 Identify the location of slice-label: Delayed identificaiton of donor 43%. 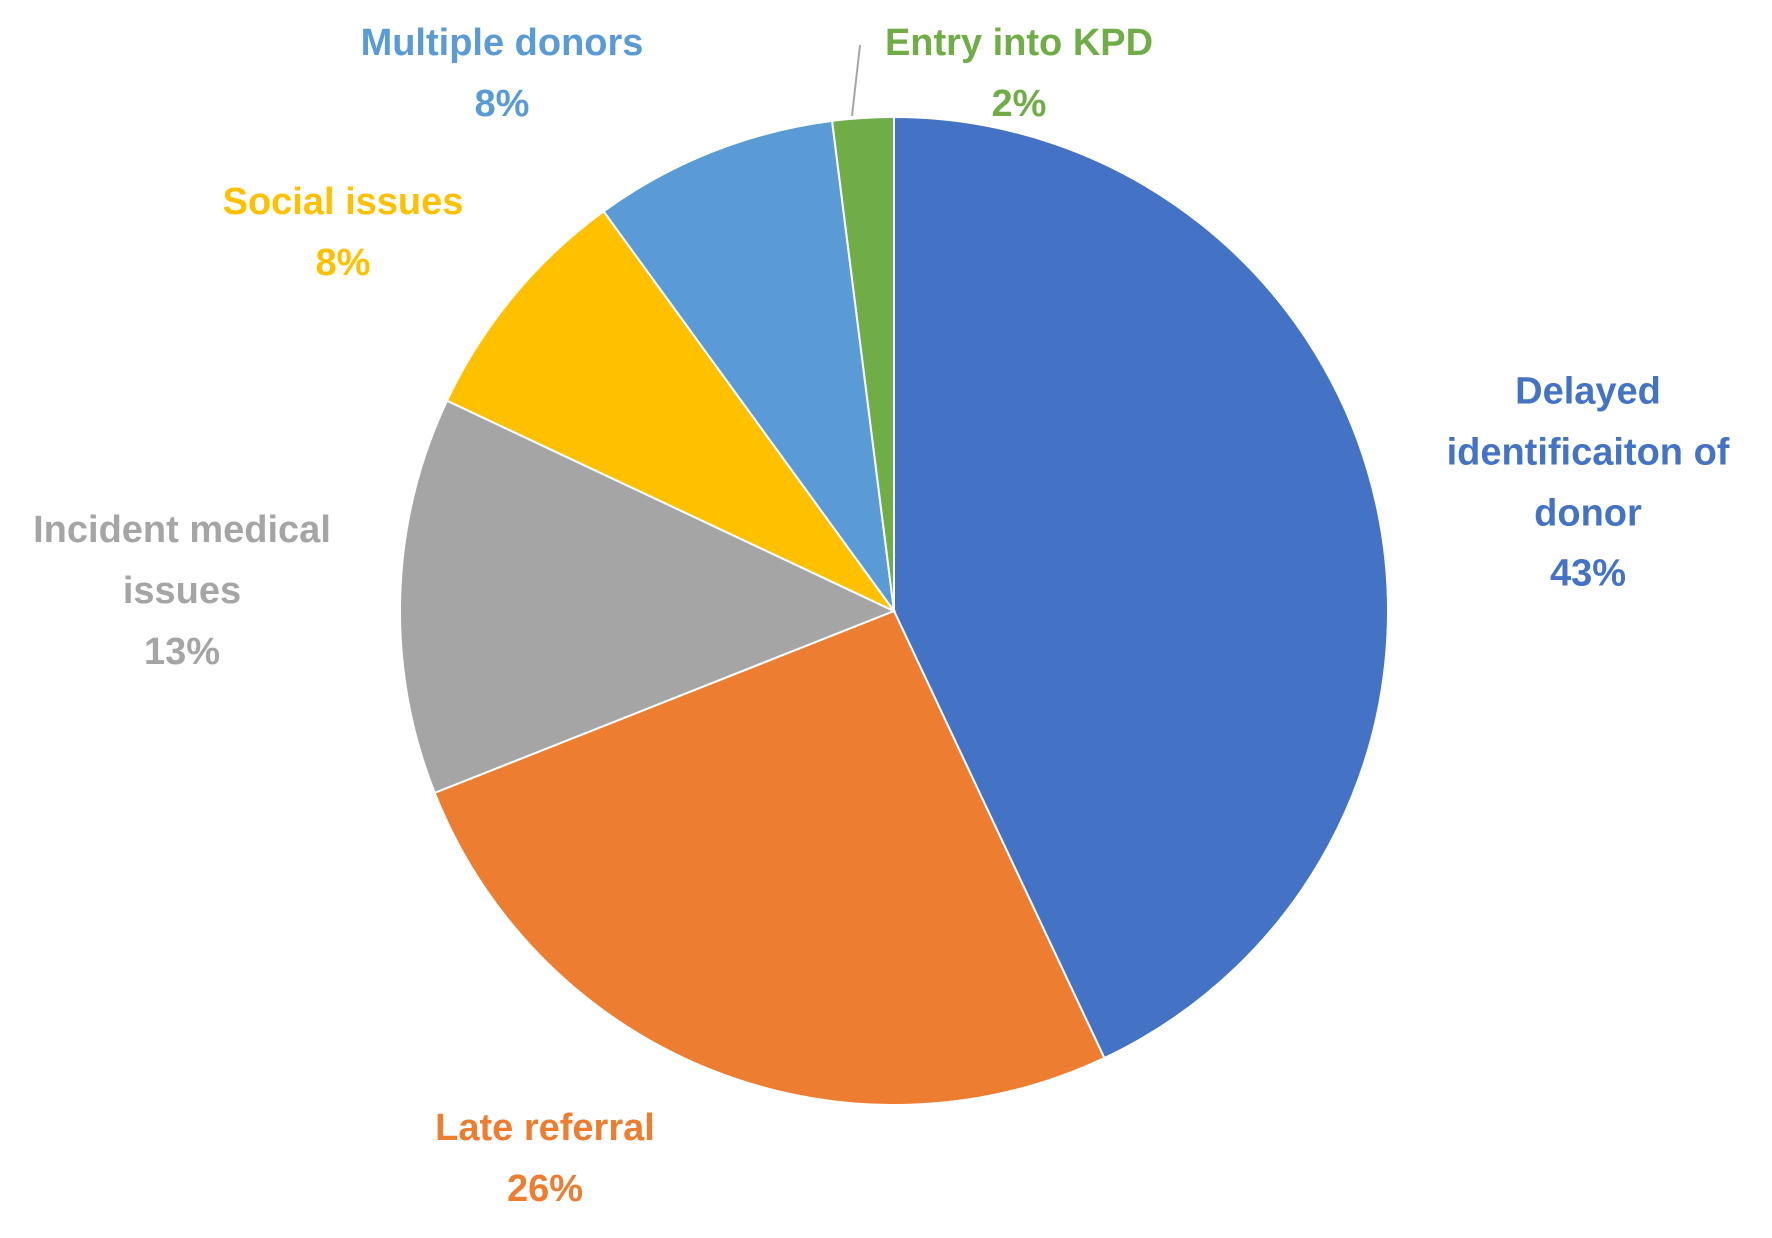
(1588, 482).